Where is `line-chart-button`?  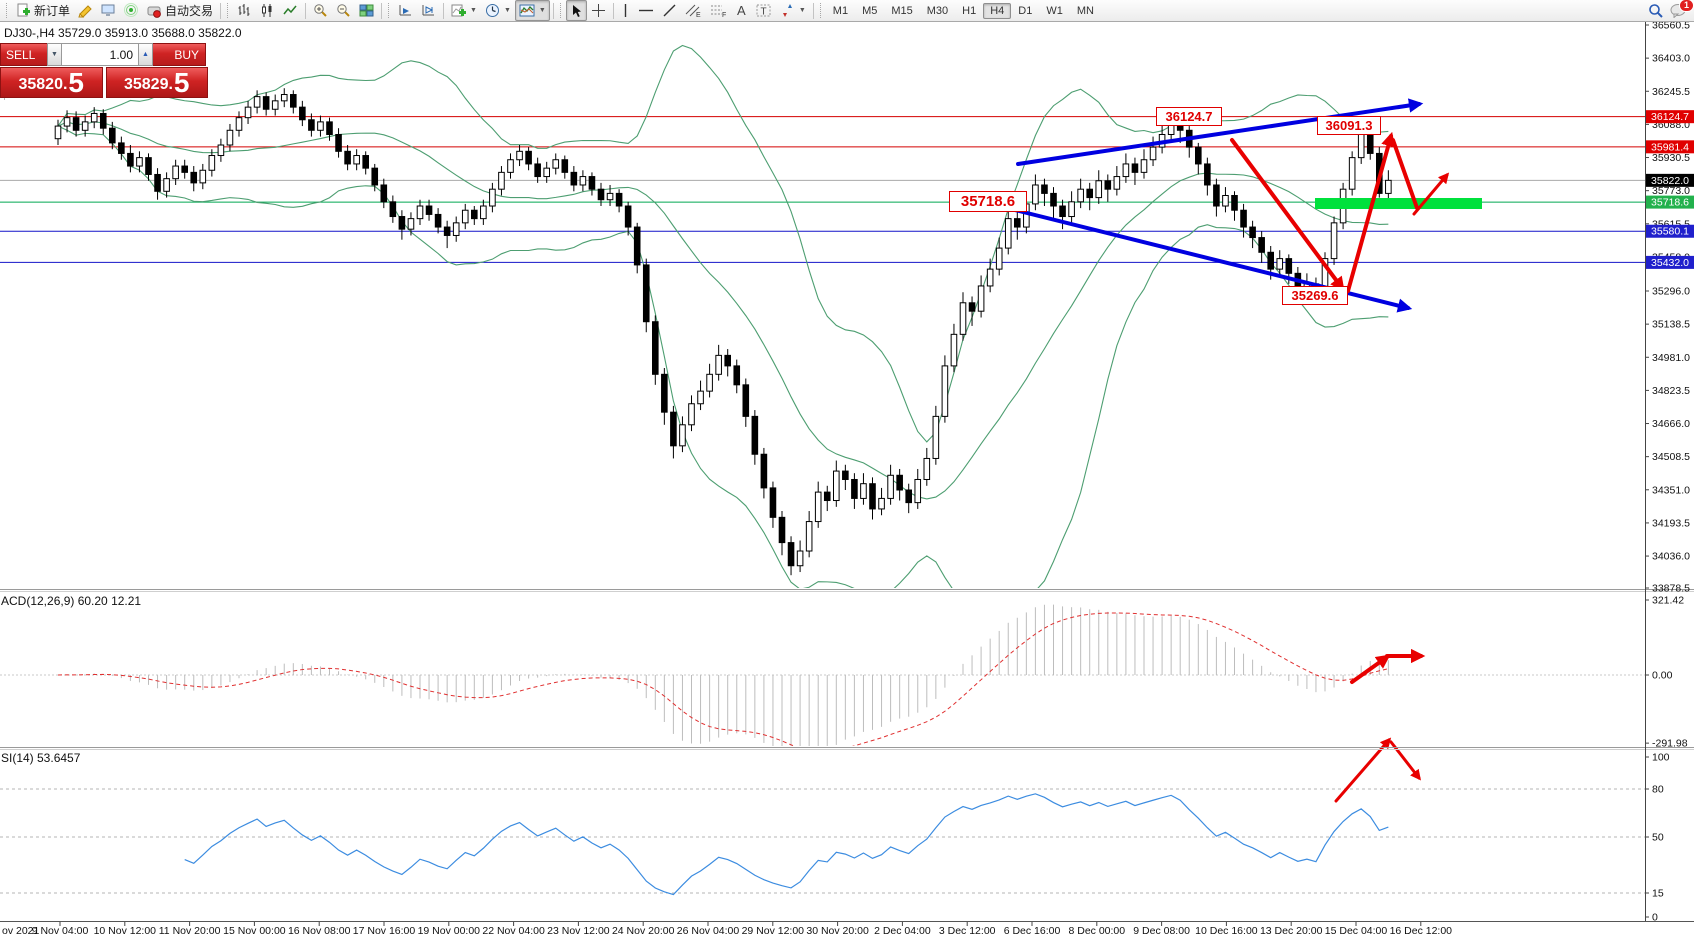 line-chart-button is located at coordinates (290, 10).